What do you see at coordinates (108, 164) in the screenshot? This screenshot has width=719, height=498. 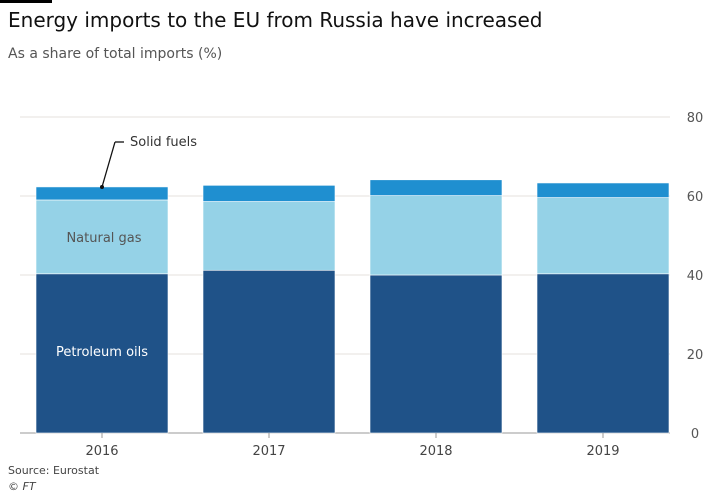 I see `annotation-leader-line` at bounding box center [108, 164].